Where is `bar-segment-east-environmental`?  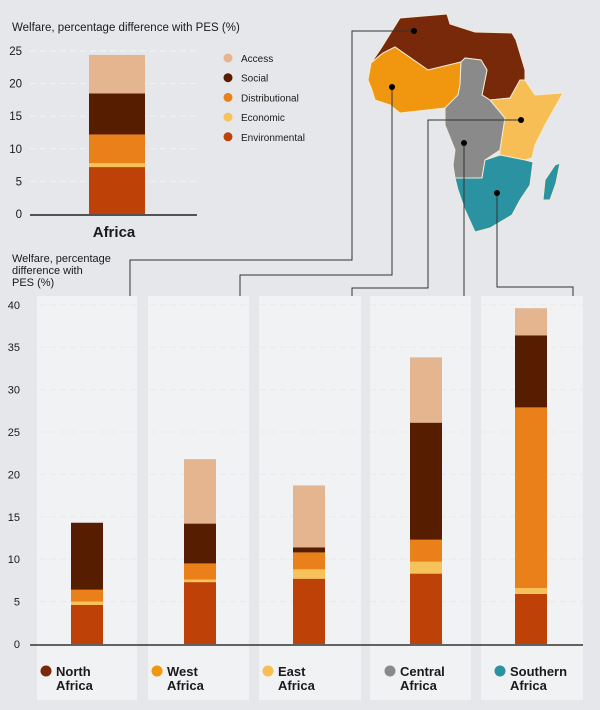 bar-segment-east-environmental is located at coordinates (309, 611).